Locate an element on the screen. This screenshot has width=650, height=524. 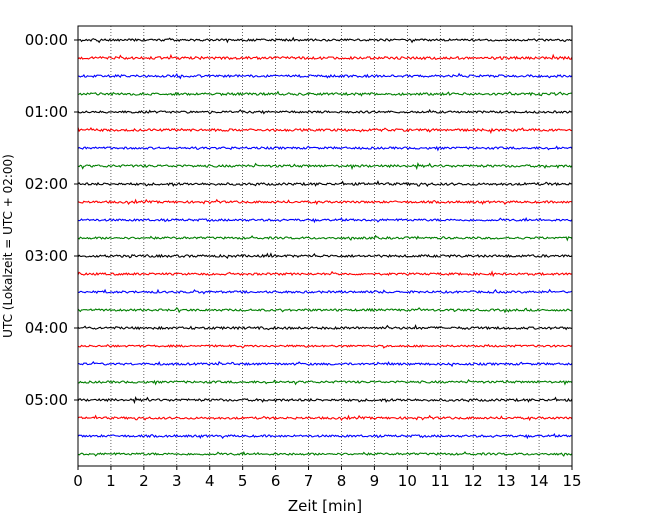
x-tick-label: 7 is located at coordinates (309, 481).